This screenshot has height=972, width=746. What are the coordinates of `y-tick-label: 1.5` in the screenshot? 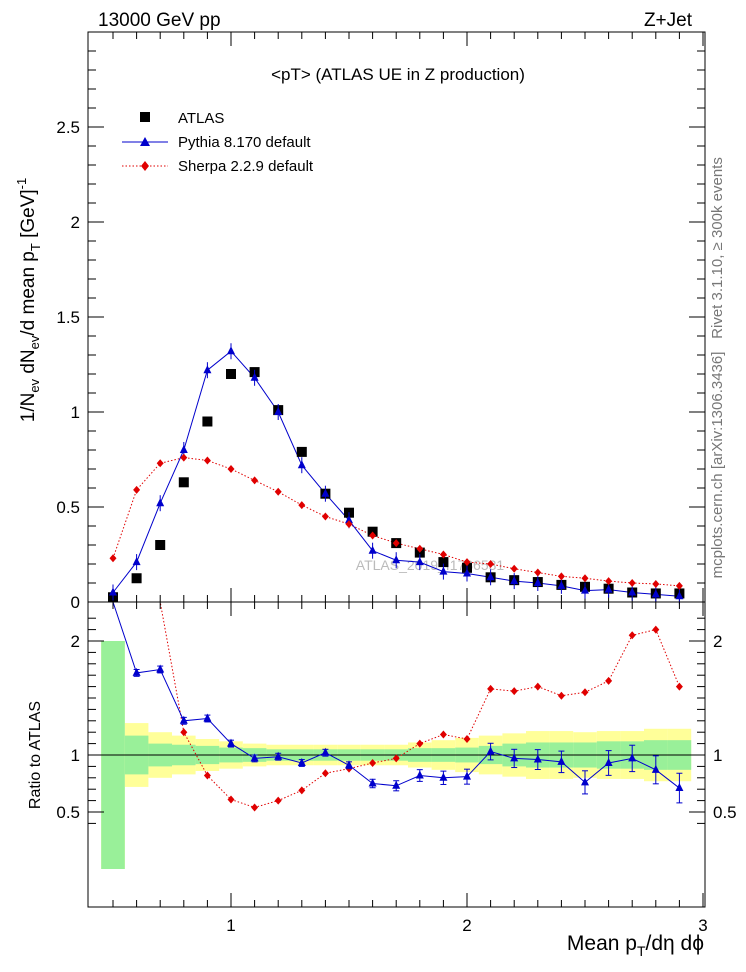 It's located at (68, 317).